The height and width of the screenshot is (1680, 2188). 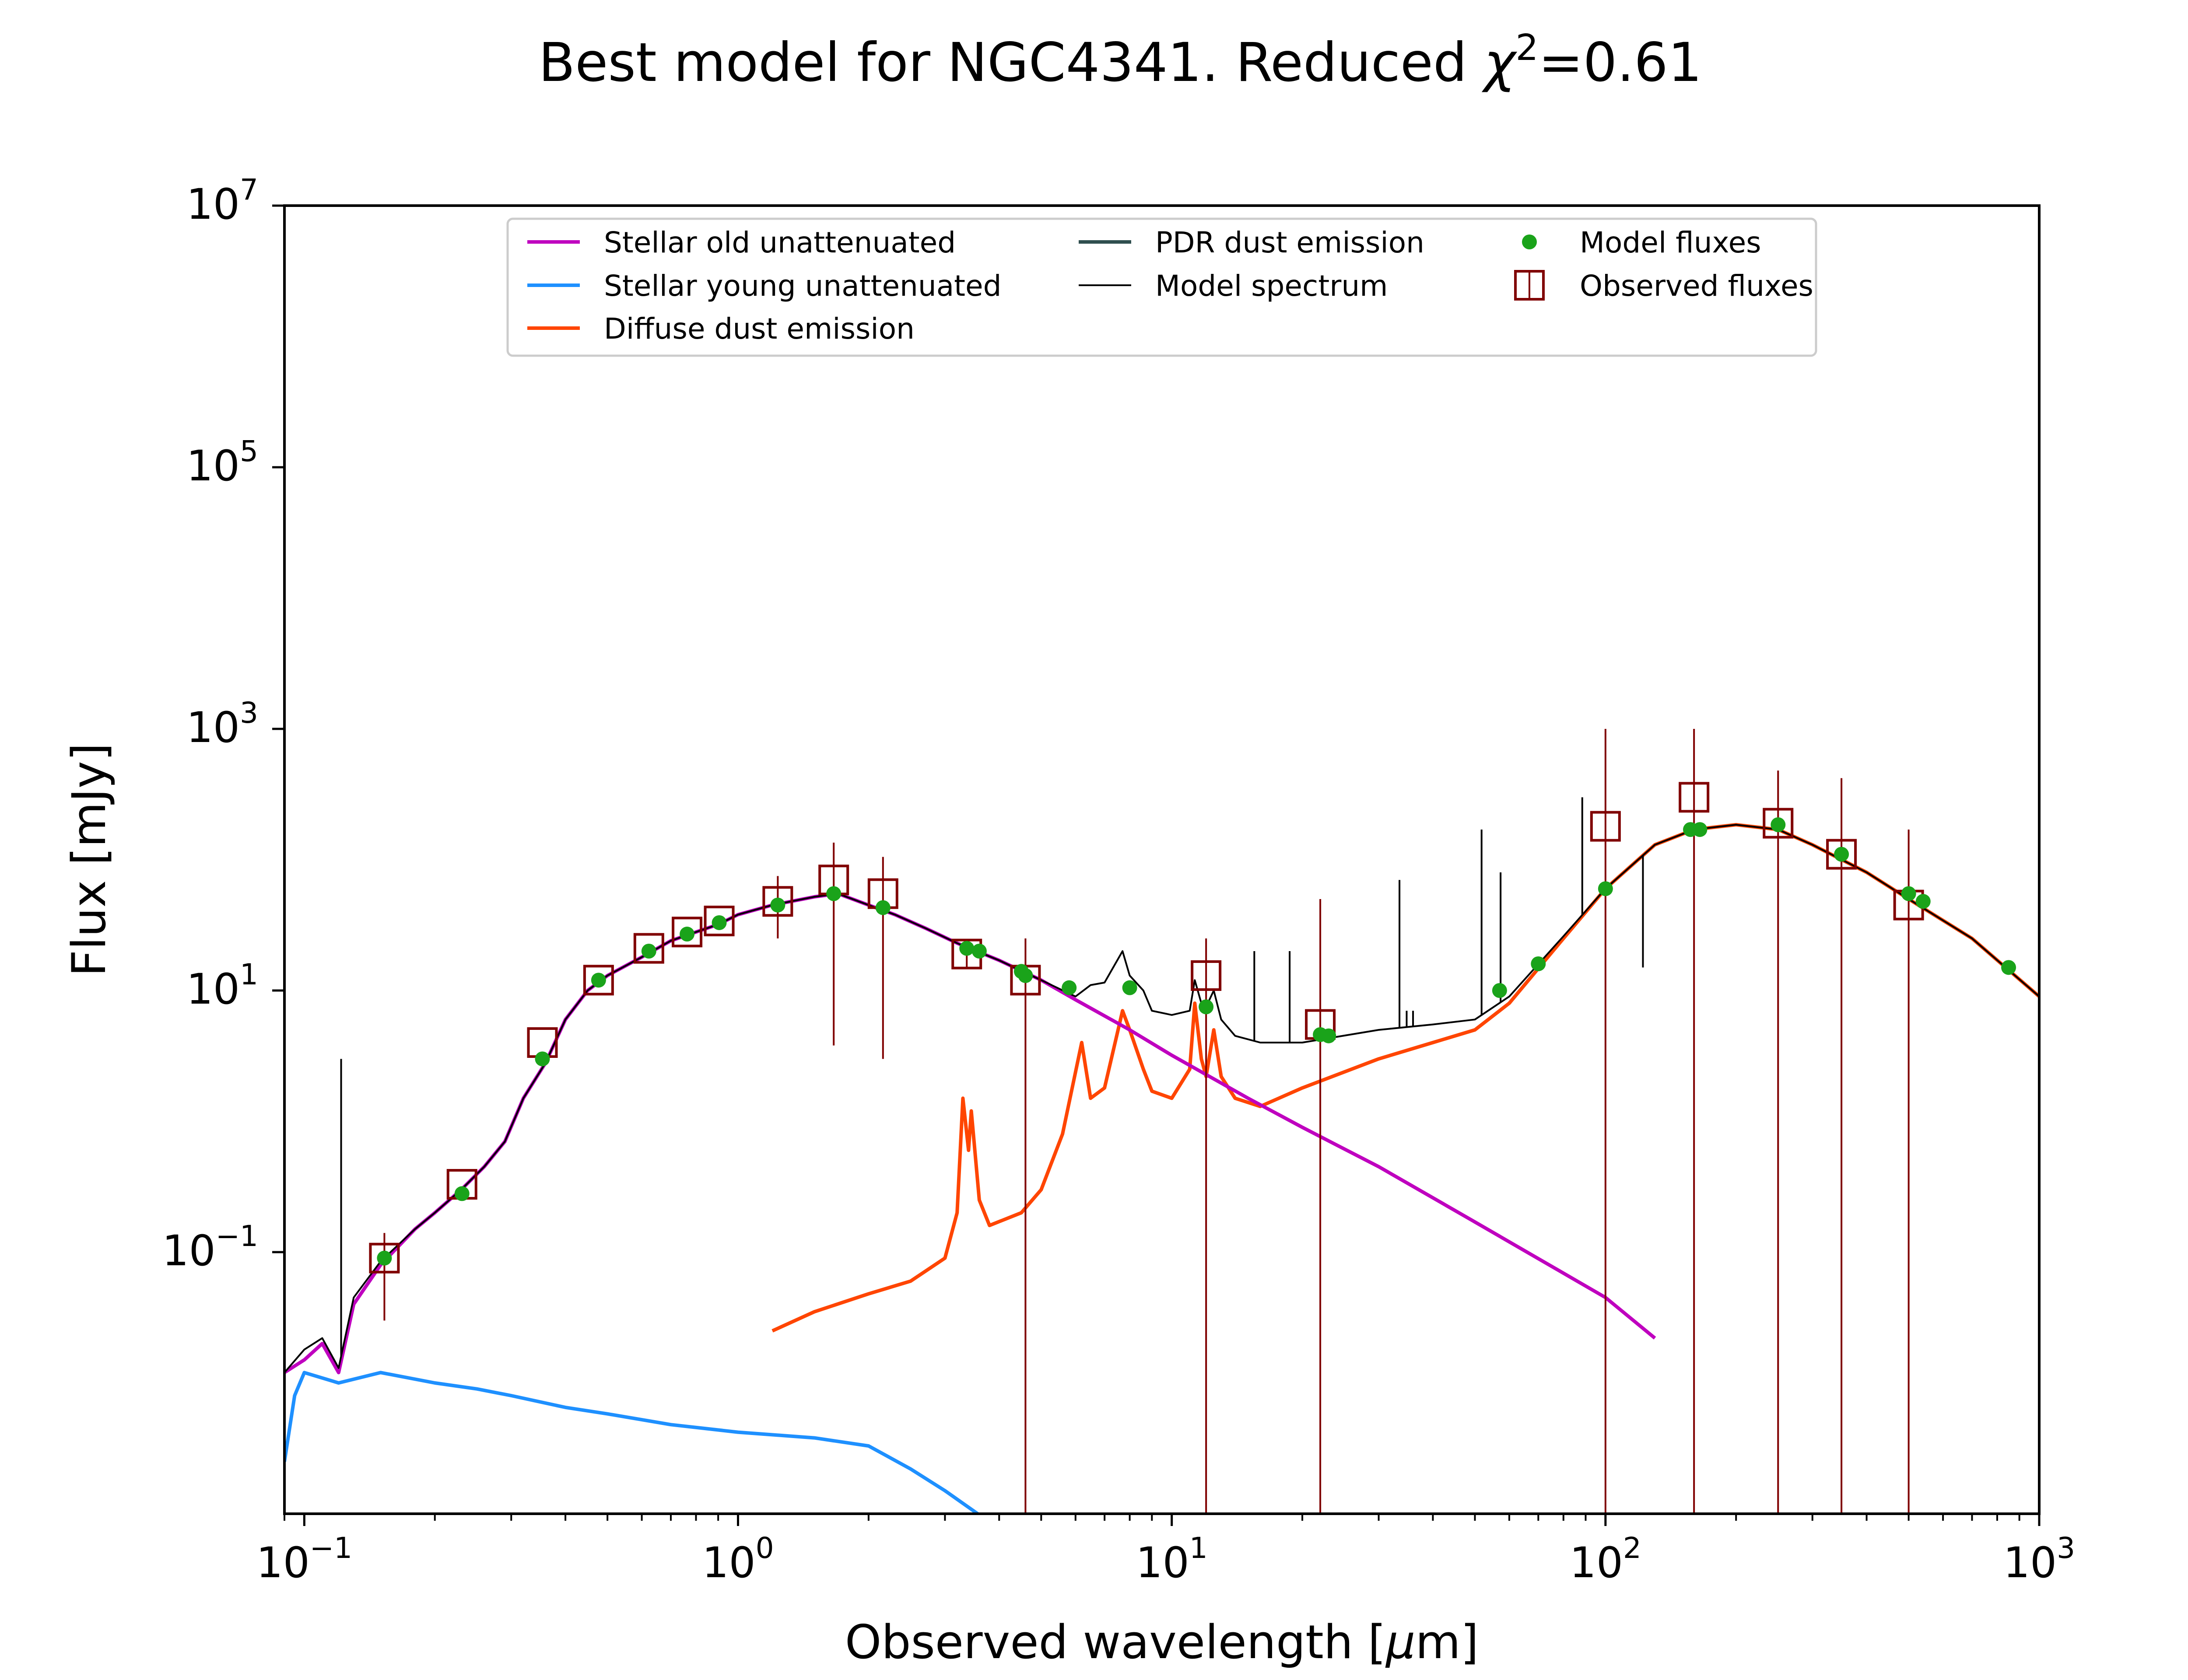 I want to click on legend-label: Diffuse dust emission, so click(x=759, y=329).